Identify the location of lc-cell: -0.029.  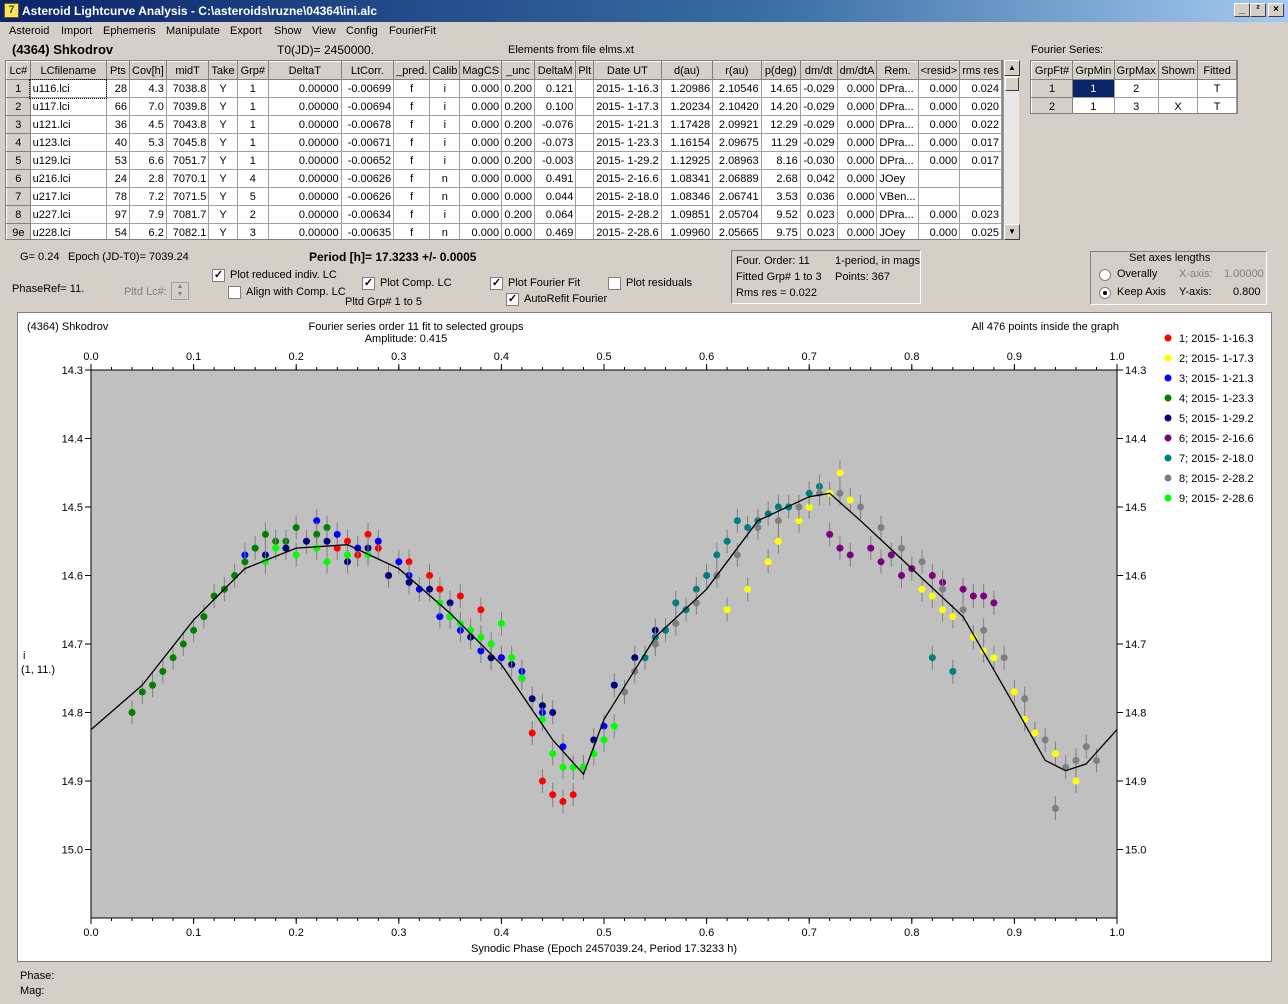
(818, 106).